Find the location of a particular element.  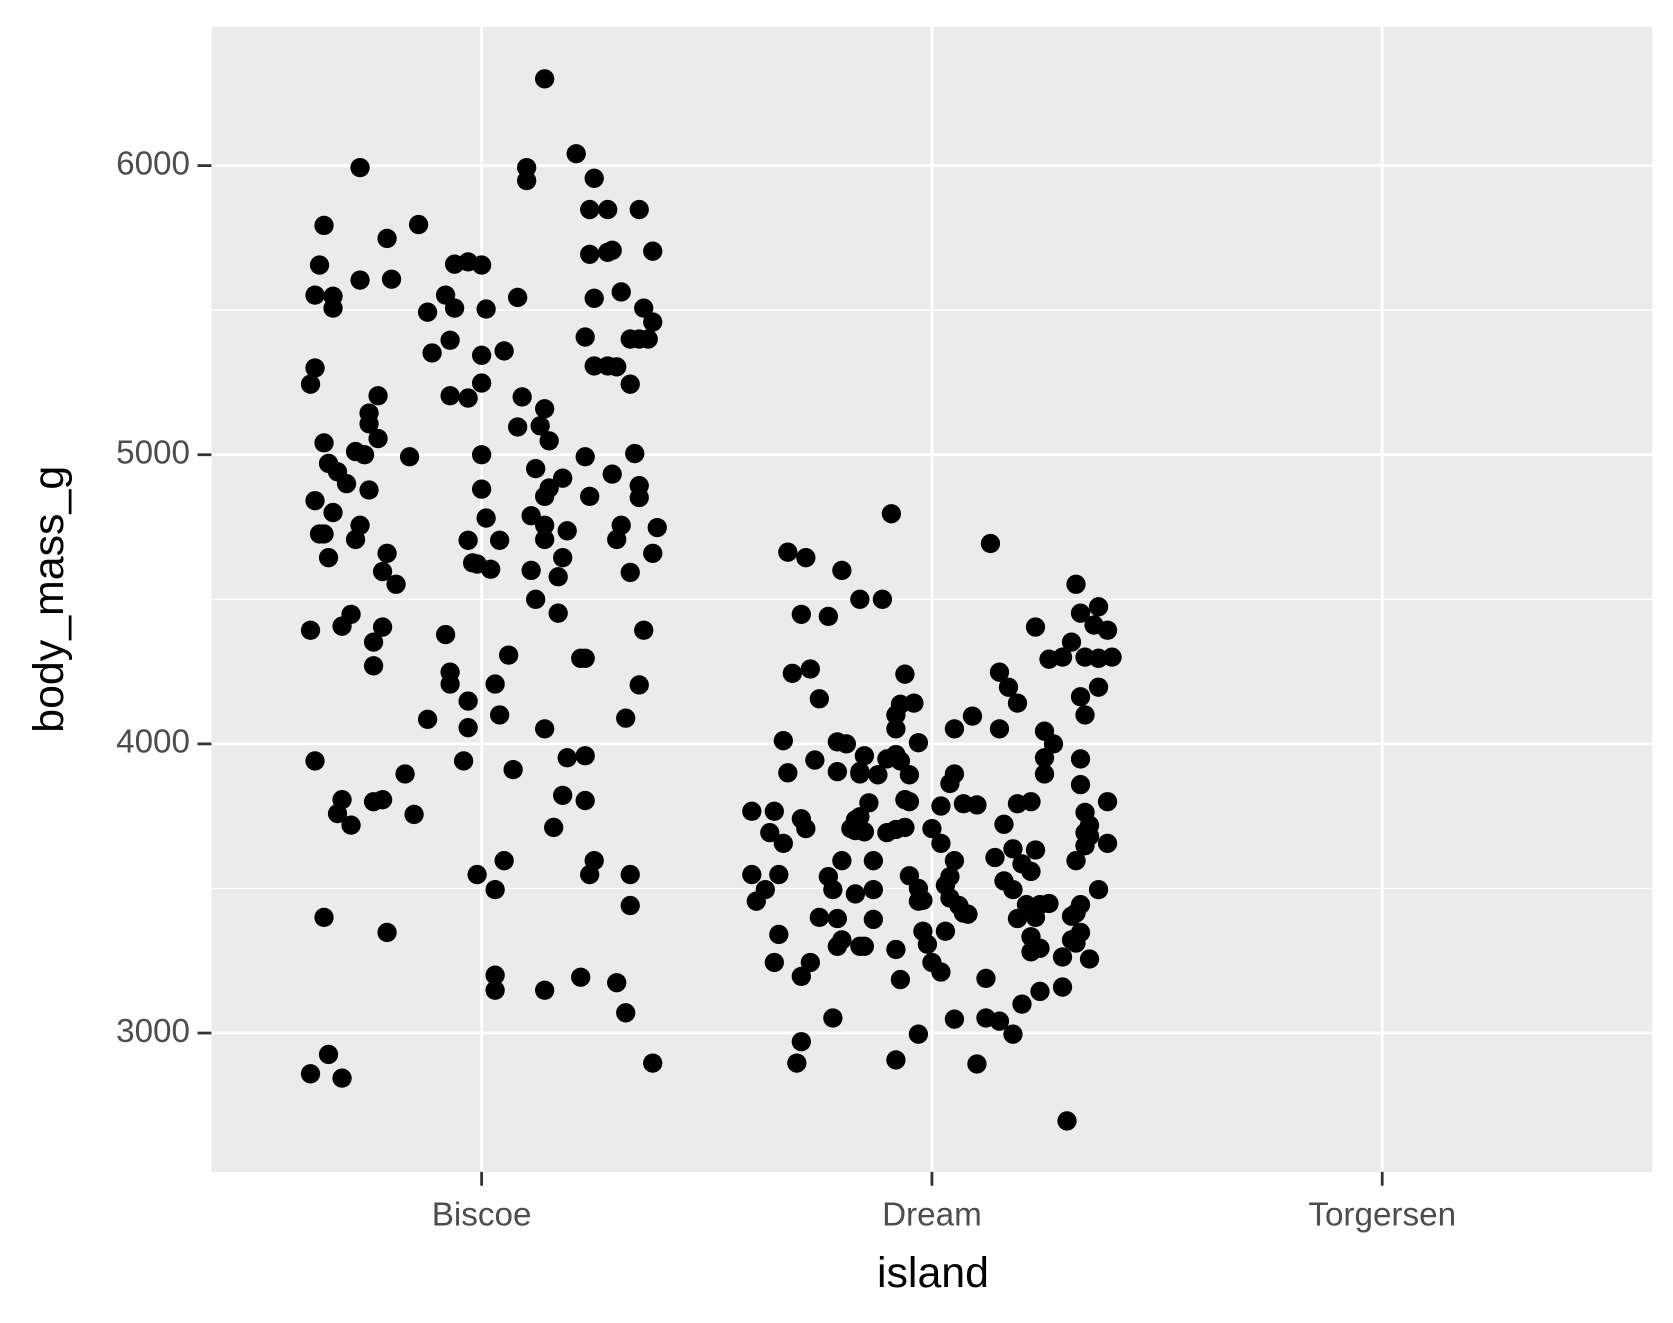

x-axis-title: island is located at coordinates (933, 1273).